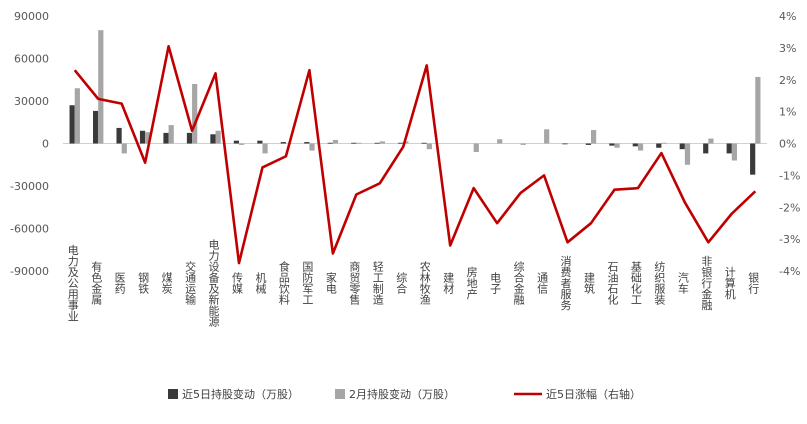 The height and width of the screenshot is (424, 807). I want to click on x-tick-label: 电力及公用事业, so click(72, 282).